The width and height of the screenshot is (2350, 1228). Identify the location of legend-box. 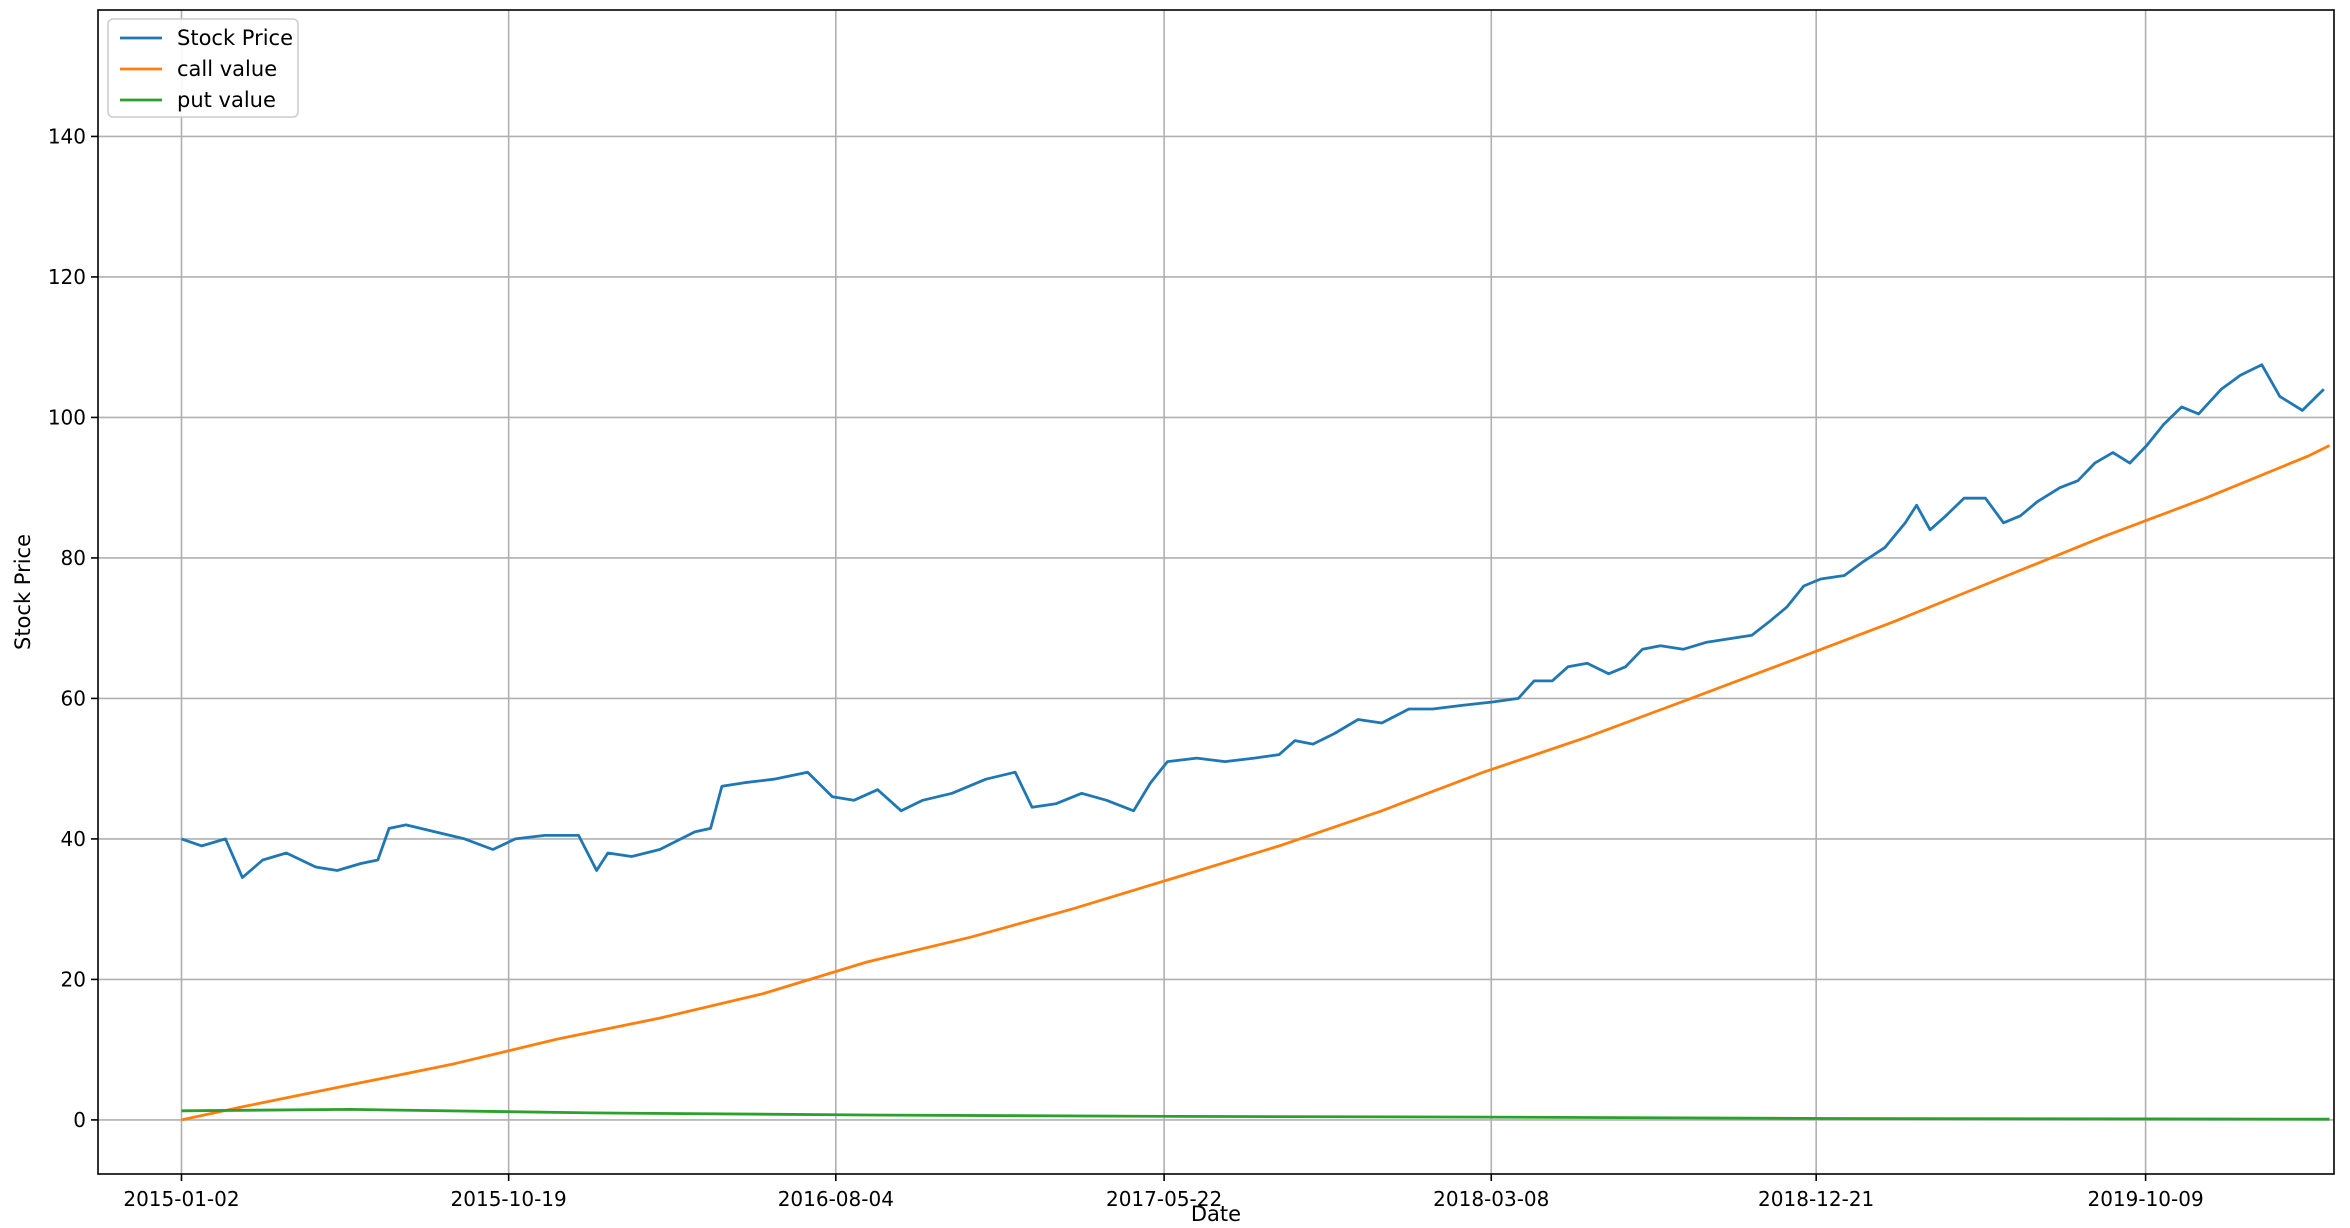
(203, 68).